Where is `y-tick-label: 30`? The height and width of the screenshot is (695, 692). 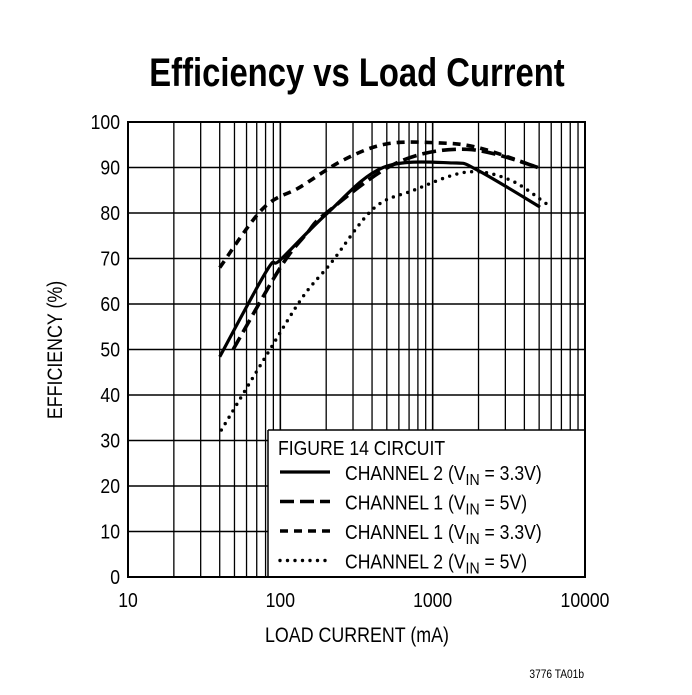 y-tick-label: 30 is located at coordinates (110, 440).